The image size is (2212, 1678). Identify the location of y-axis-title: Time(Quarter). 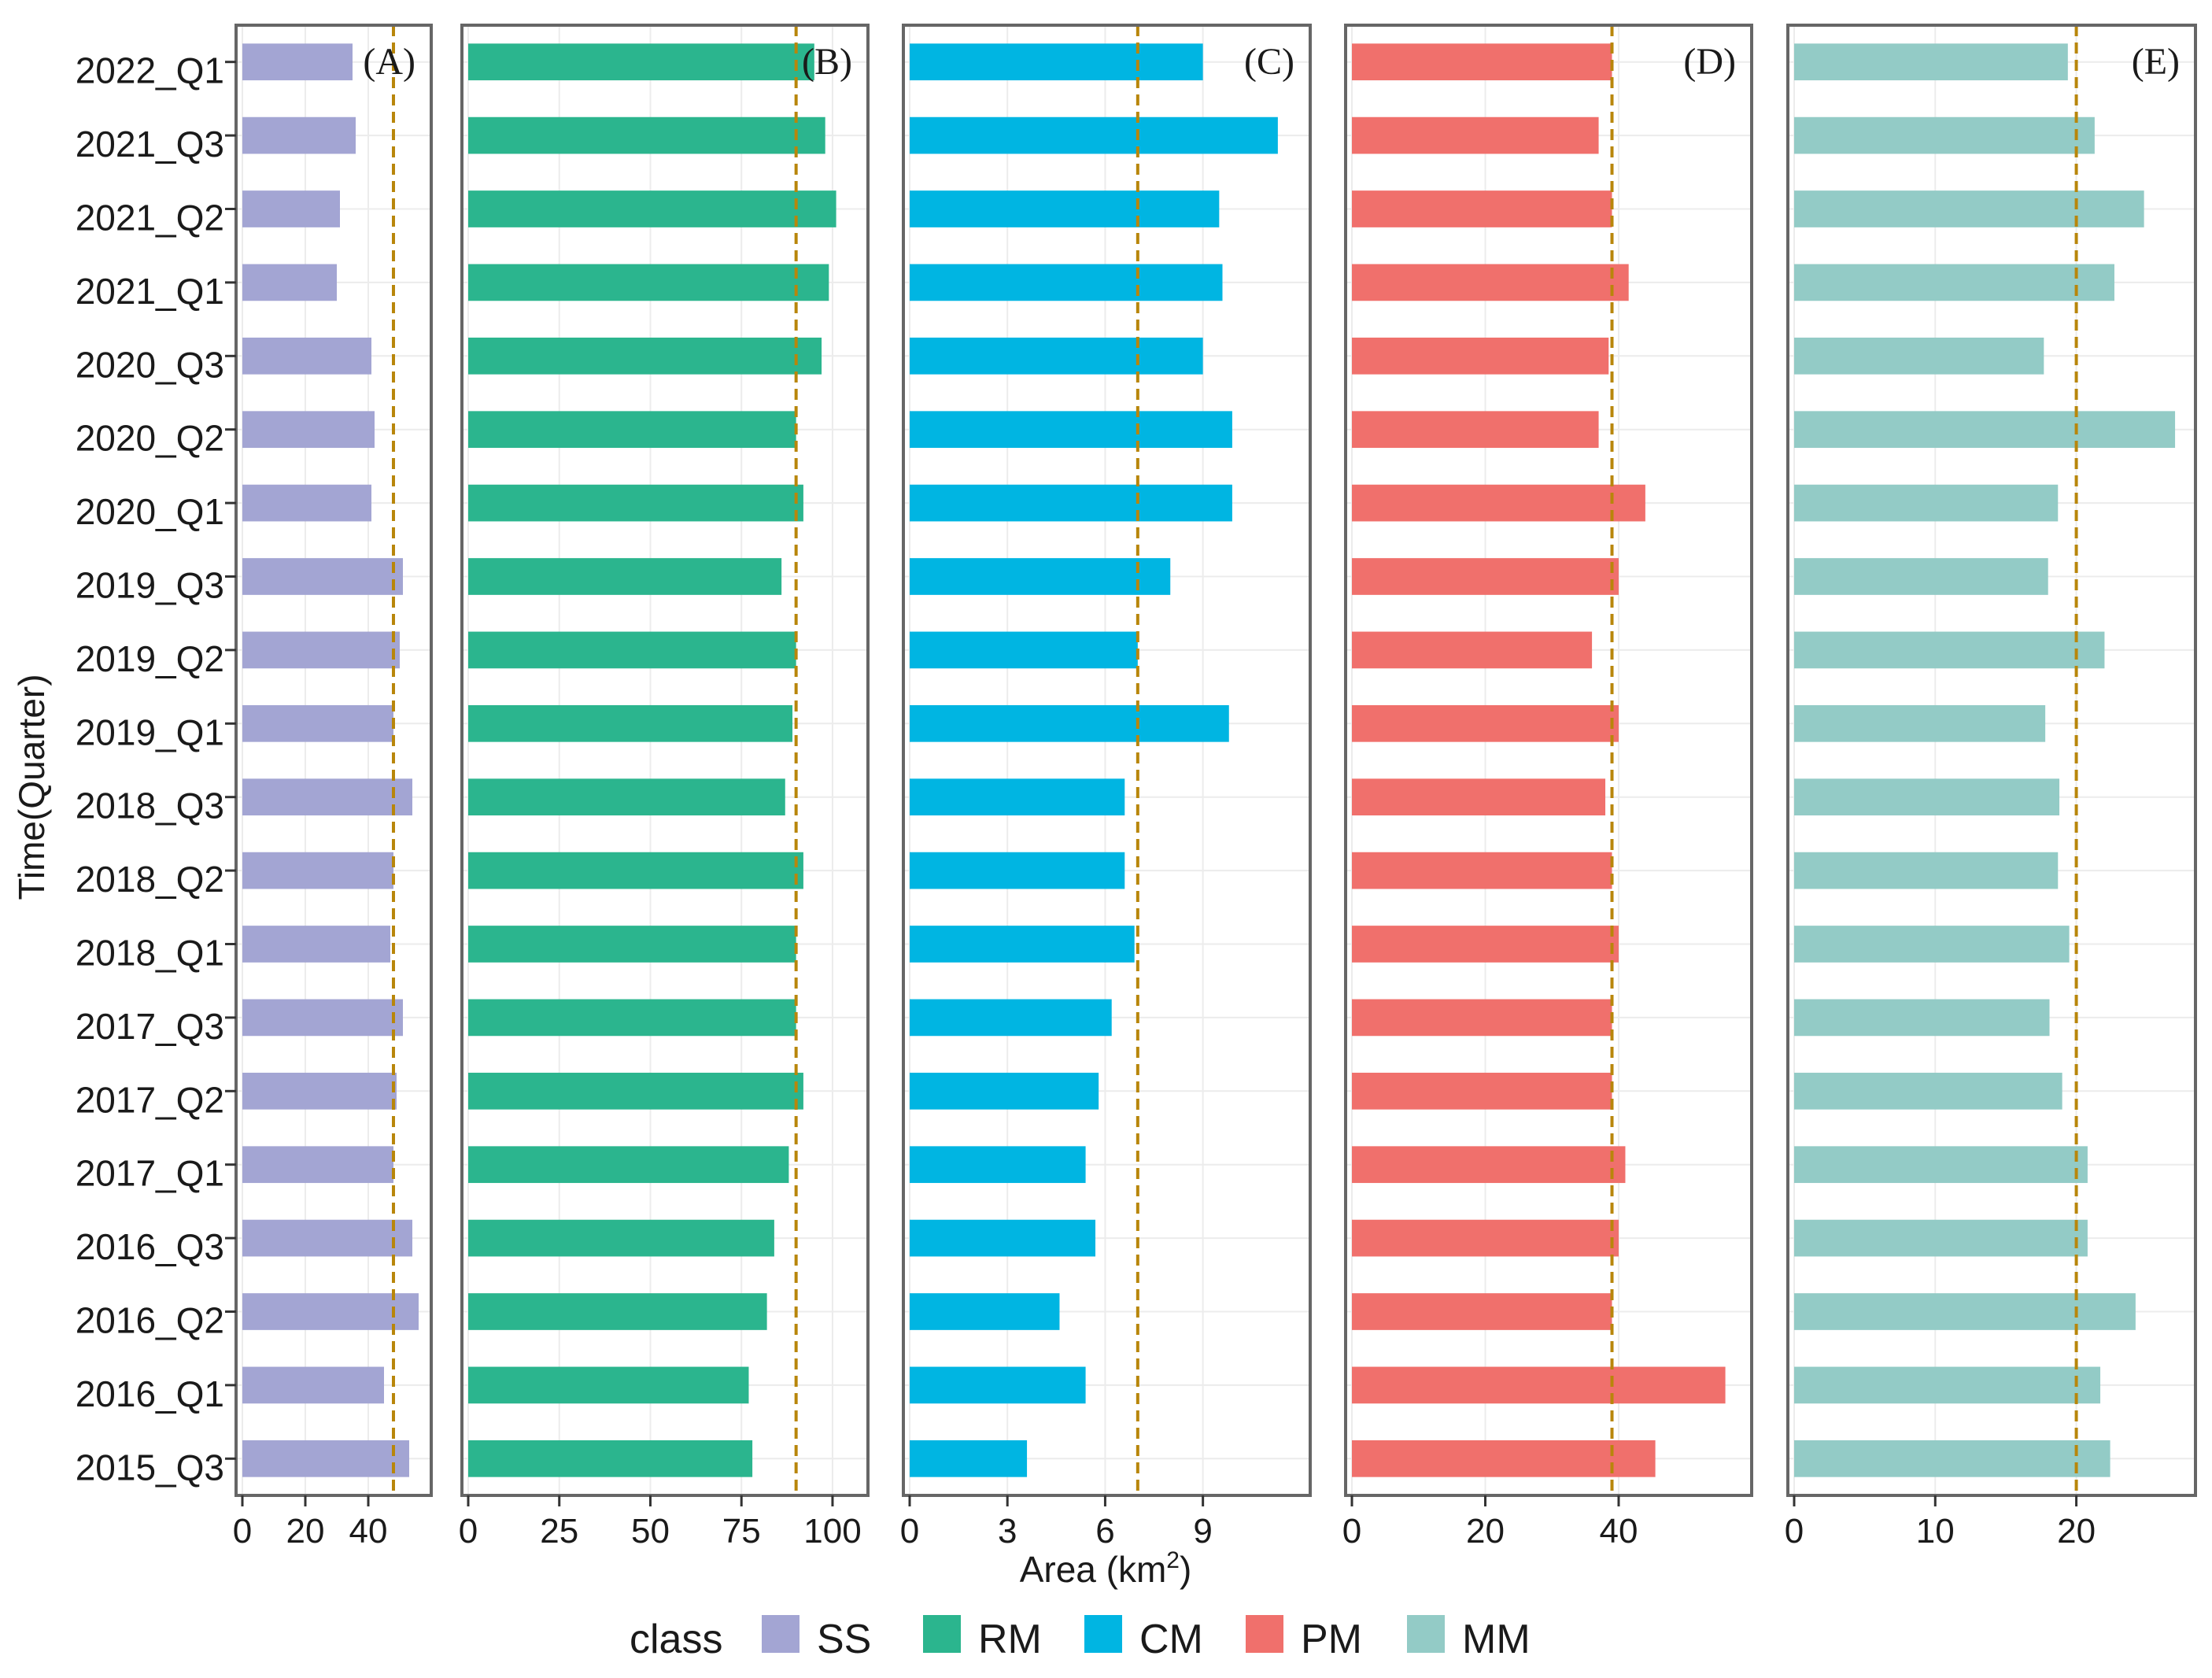
(31, 787).